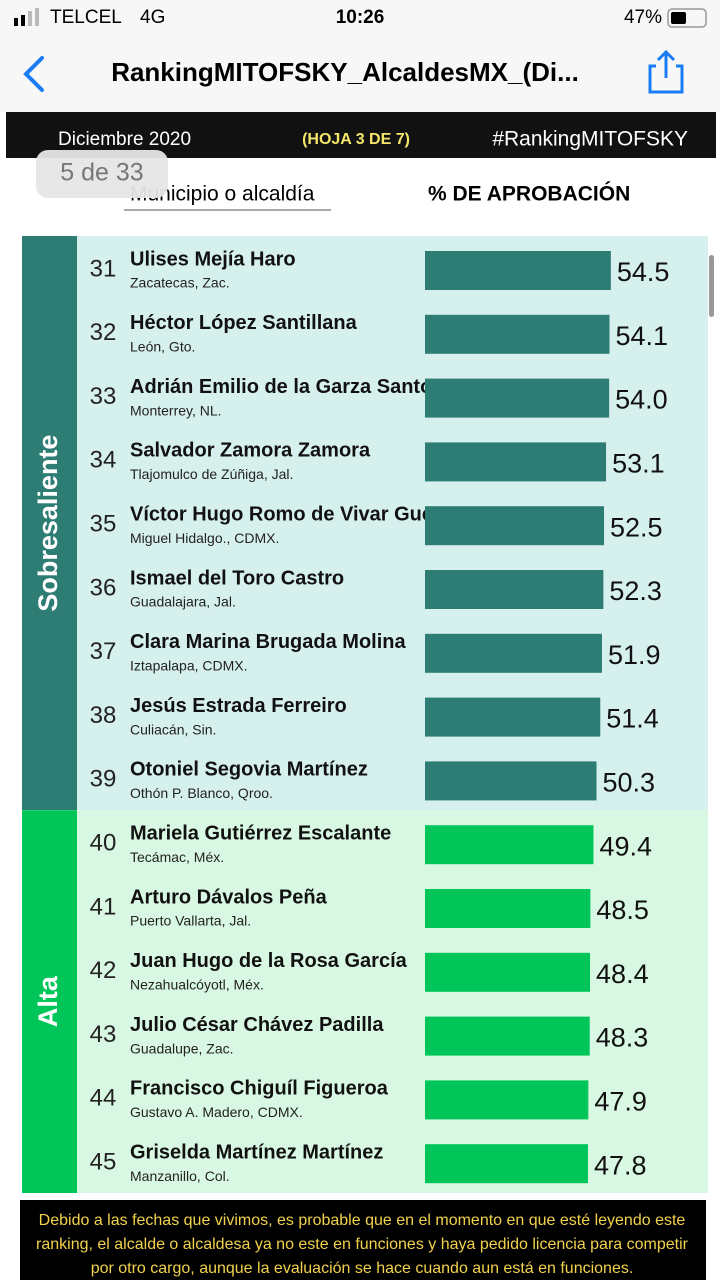 Image resolution: width=720 pixels, height=1285 pixels. I want to click on name: Mariela Gutiérrez Escalante, so click(260, 833).